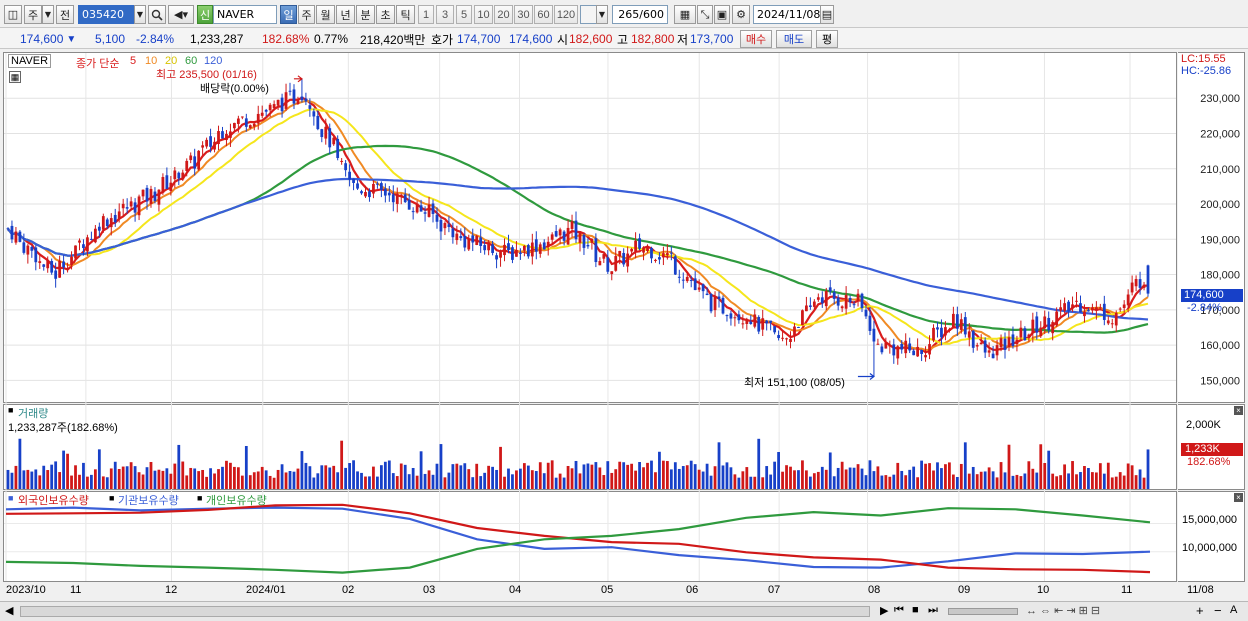 This screenshot has height=621, width=1248. What do you see at coordinates (9, 611) in the screenshot?
I see `scroll-left-icon: ◀` at bounding box center [9, 611].